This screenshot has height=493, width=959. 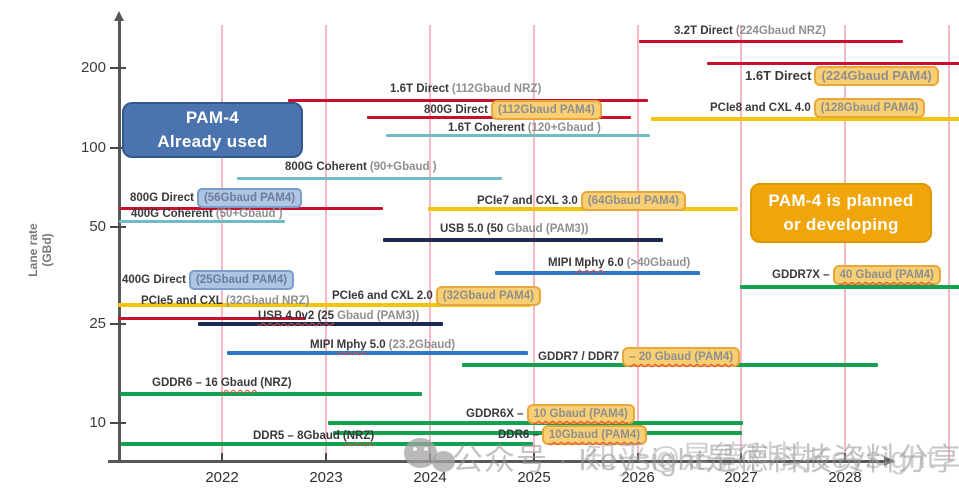 What do you see at coordinates (876, 76) in the screenshot?
I see `highlight-box: (224Gbaud PAM4)` at bounding box center [876, 76].